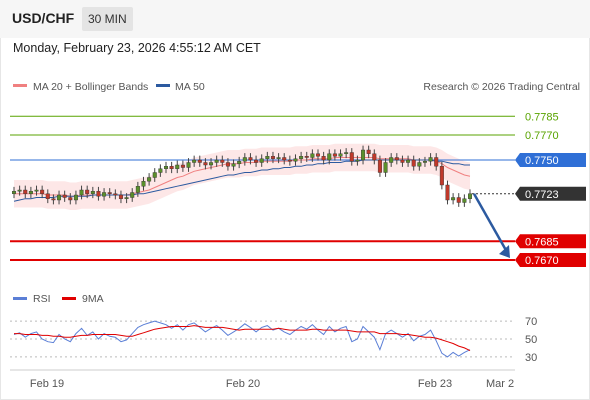  Describe the element at coordinates (242, 339) in the screenshot. I see `rsi-line` at that location.